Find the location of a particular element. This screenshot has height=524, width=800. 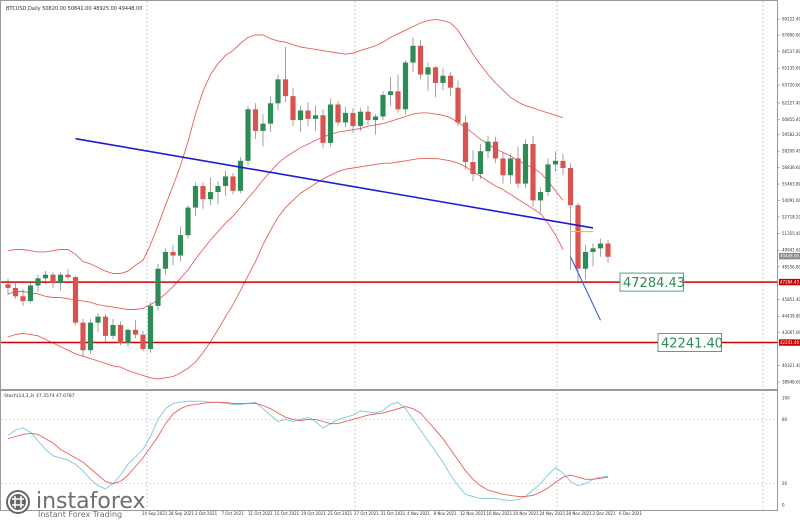

stoch-d-line is located at coordinates (308, 449).